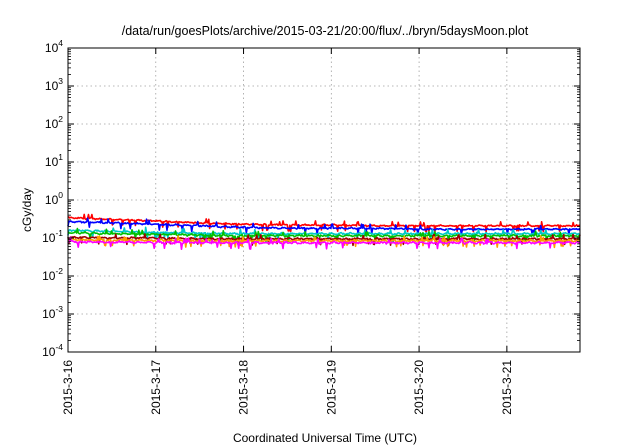 This screenshot has width=640, height=448. I want to click on y-tick-exponent: 0, so click(60, 195).